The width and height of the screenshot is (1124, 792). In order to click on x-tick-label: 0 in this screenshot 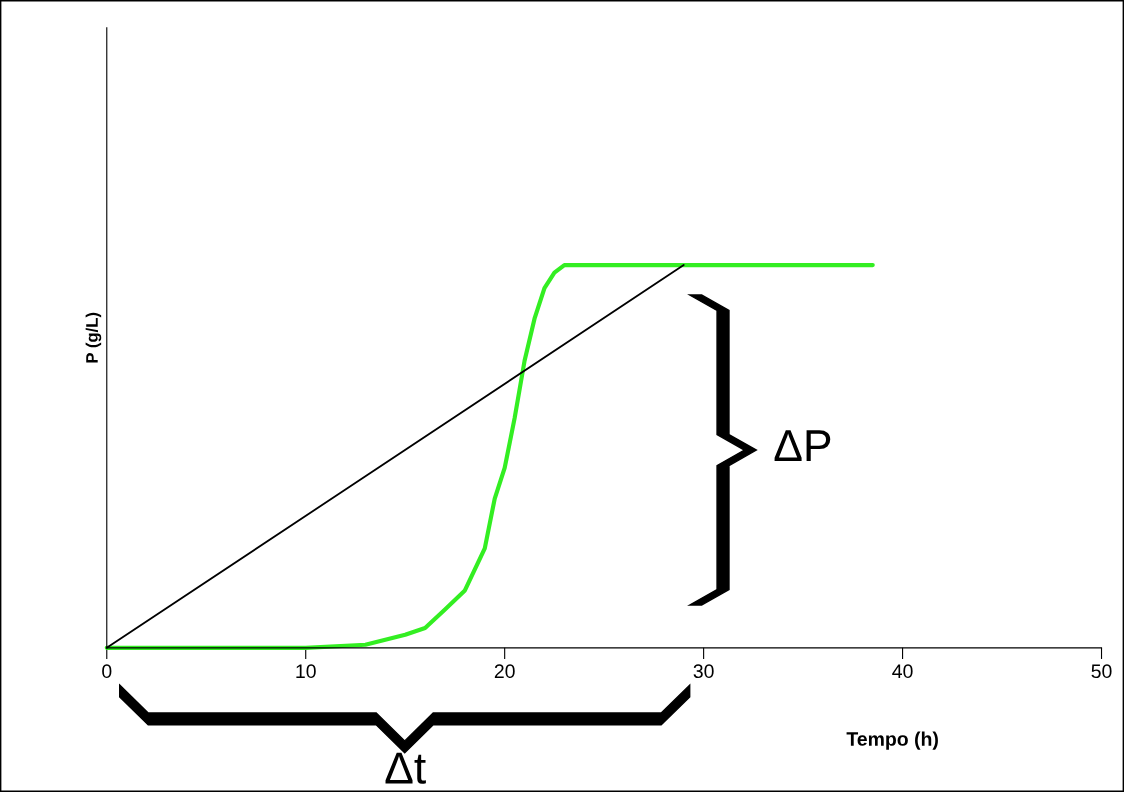, I will do `click(107, 671)`.